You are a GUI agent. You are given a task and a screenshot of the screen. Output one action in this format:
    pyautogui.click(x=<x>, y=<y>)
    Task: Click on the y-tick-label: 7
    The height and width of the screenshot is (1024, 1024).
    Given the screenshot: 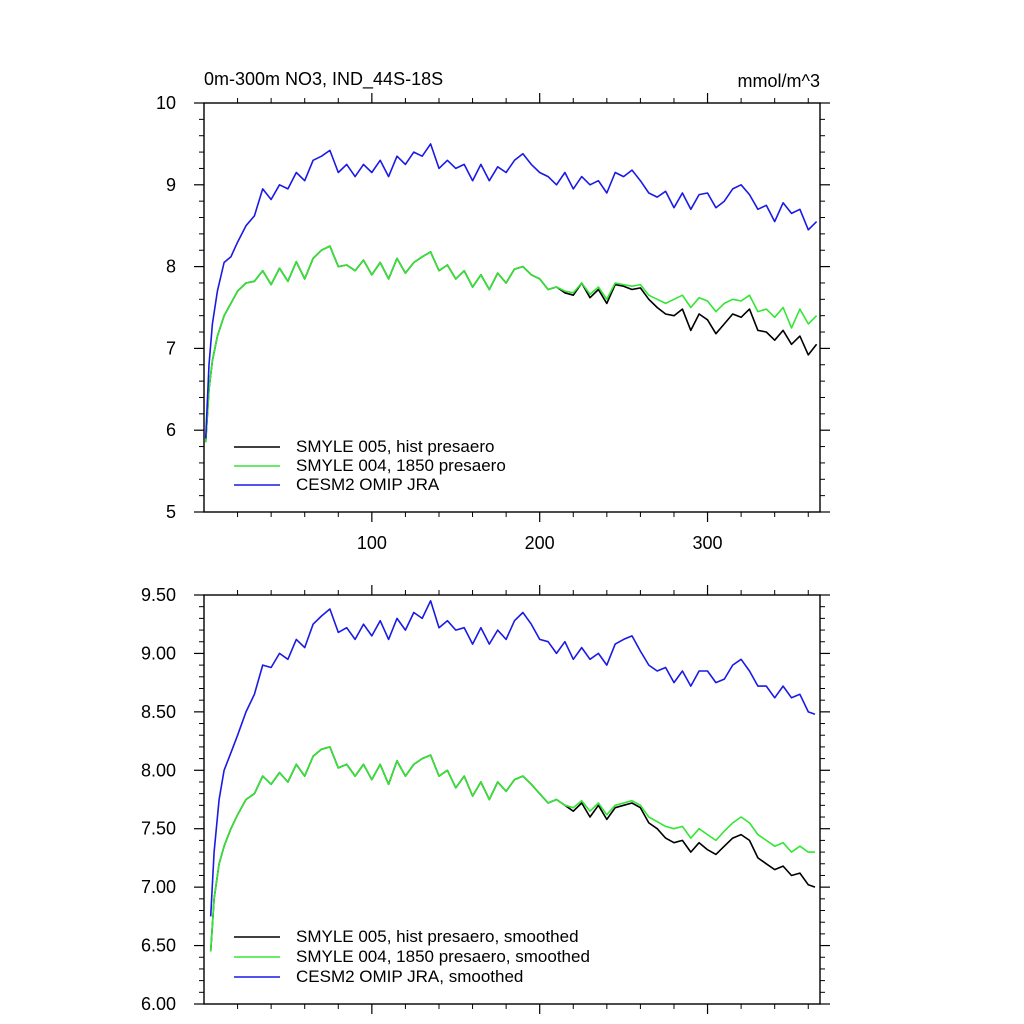 What is the action you would take?
    pyautogui.click(x=171, y=348)
    